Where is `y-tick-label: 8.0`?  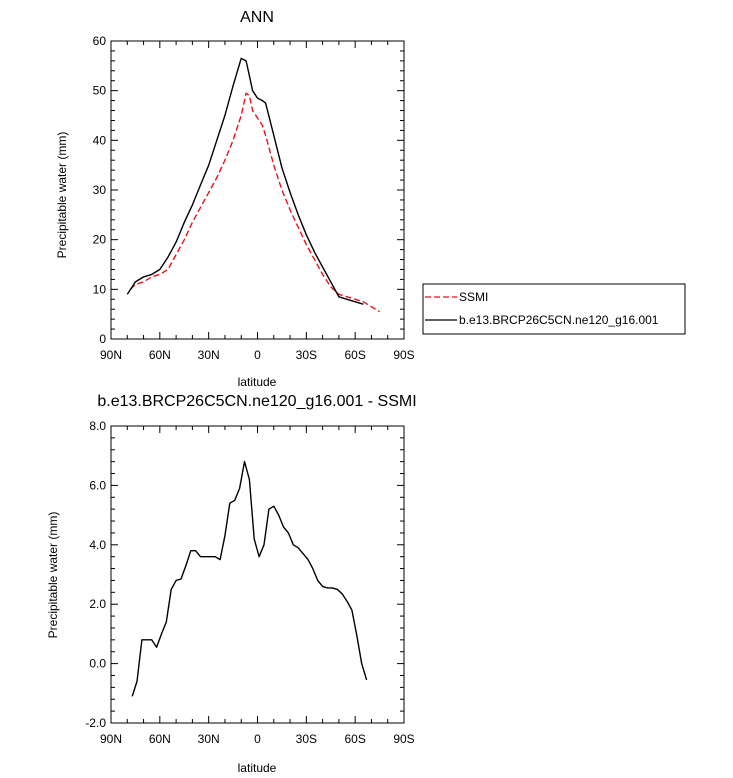
y-tick-label: 8.0 is located at coordinates (97, 426).